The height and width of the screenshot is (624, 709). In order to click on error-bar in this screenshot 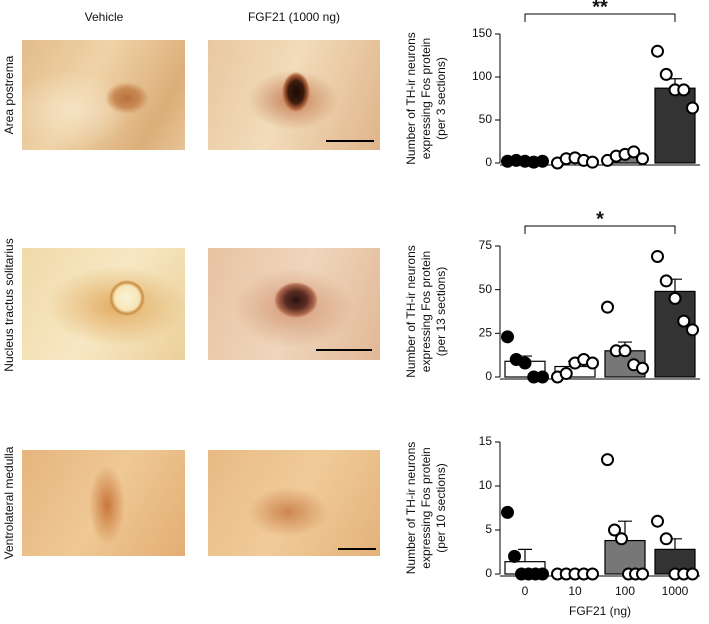, I will do `click(525, 555)`.